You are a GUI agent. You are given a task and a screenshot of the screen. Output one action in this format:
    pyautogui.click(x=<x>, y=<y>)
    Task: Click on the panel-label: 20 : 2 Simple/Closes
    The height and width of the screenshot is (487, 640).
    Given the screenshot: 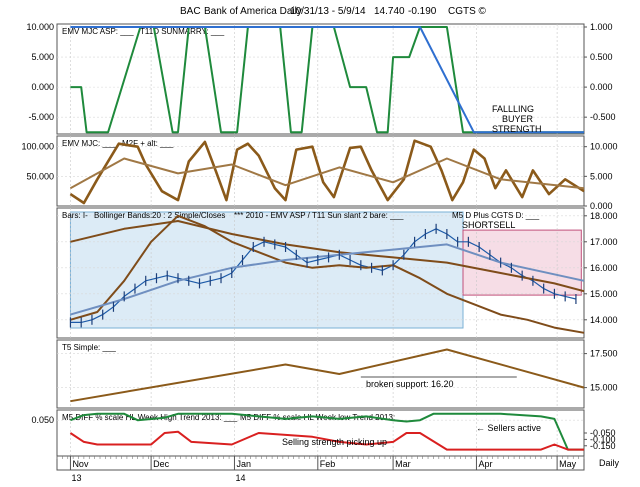 What is the action you would take?
    pyautogui.click(x=188, y=215)
    